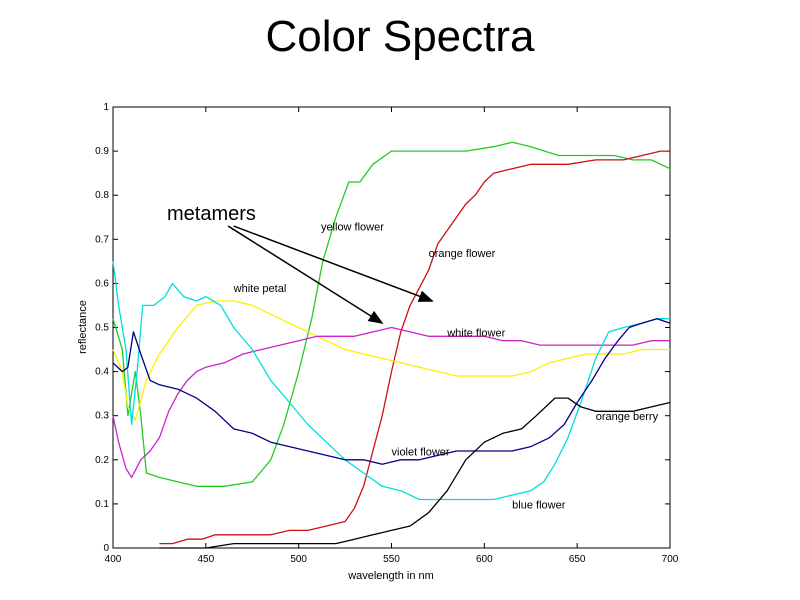  Describe the element at coordinates (352, 227) in the screenshot. I see `series-annotation: yellow flower` at that location.